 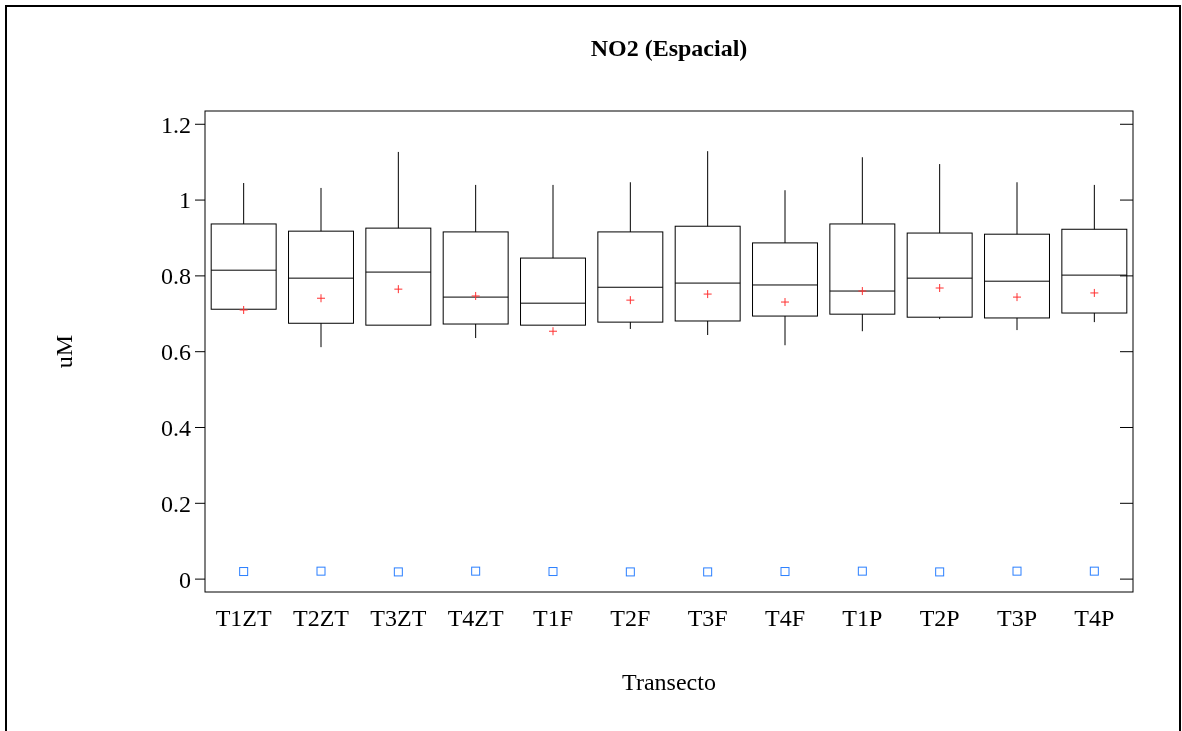 I want to click on y-tick-label: 0.2, so click(x=176, y=503).